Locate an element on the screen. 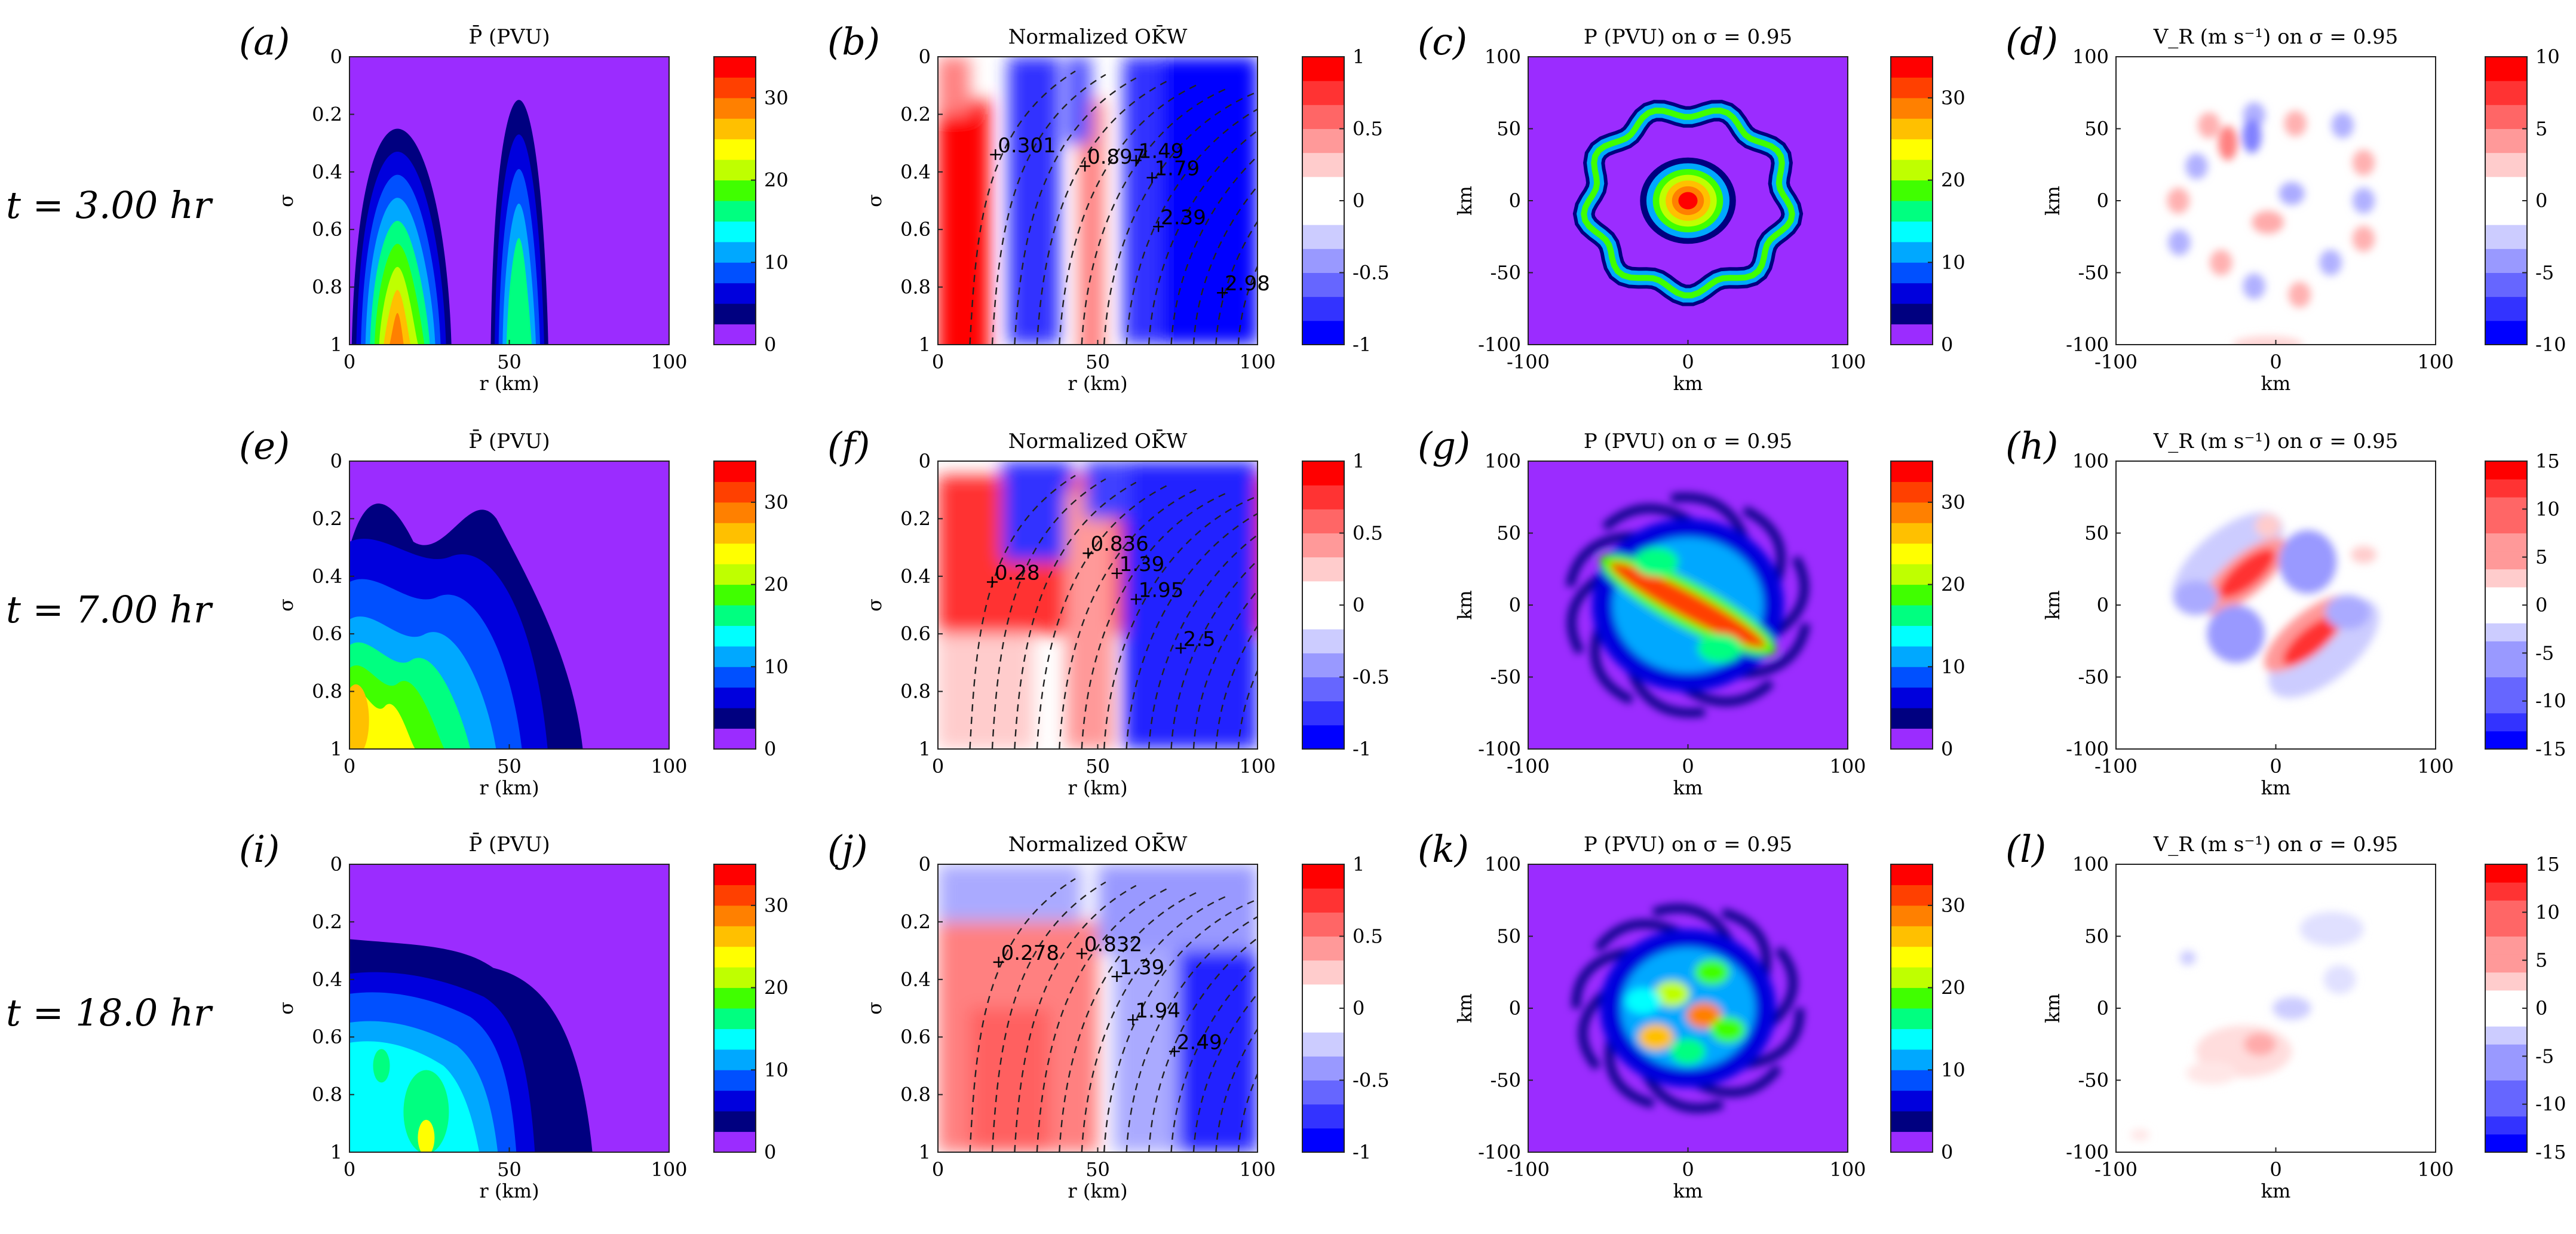 Image resolution: width=2576 pixels, height=1234 pixels. colorbar-frame is located at coordinates (734, 1008).